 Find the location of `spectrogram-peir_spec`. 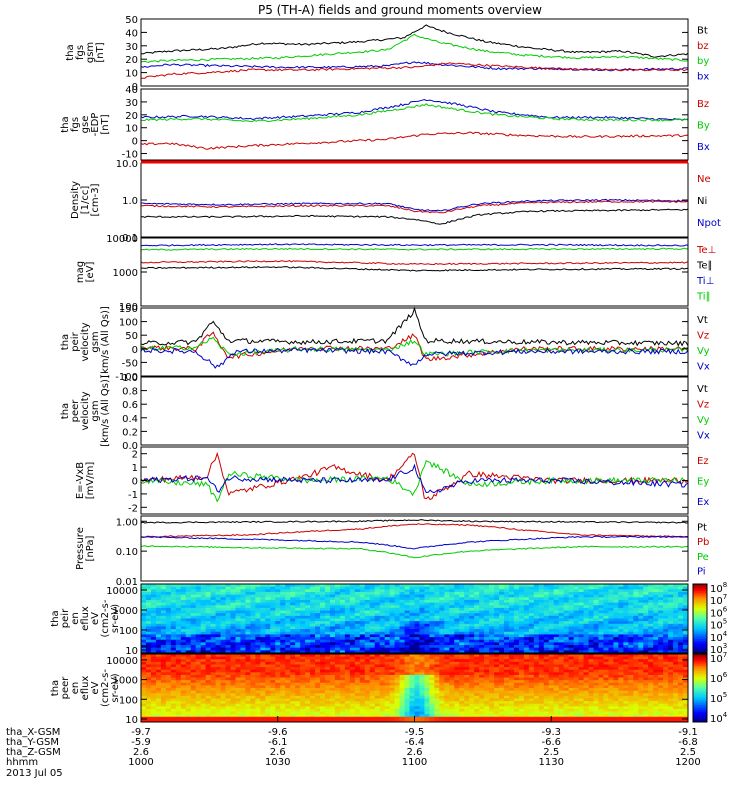

spectrogram-peir_spec is located at coordinates (415, 619).